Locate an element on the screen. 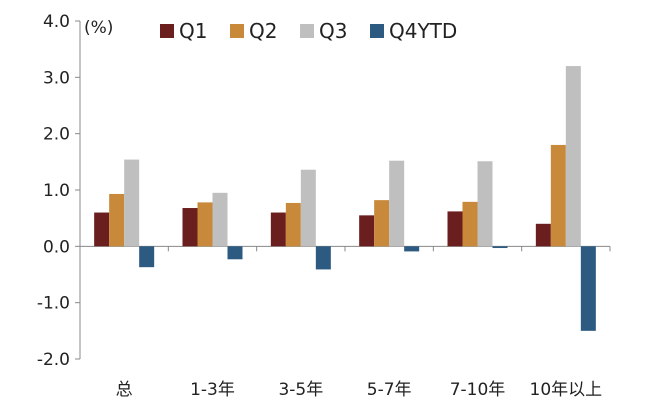 The image size is (645, 414). y-axis-unit-label: (%) is located at coordinates (98, 28).